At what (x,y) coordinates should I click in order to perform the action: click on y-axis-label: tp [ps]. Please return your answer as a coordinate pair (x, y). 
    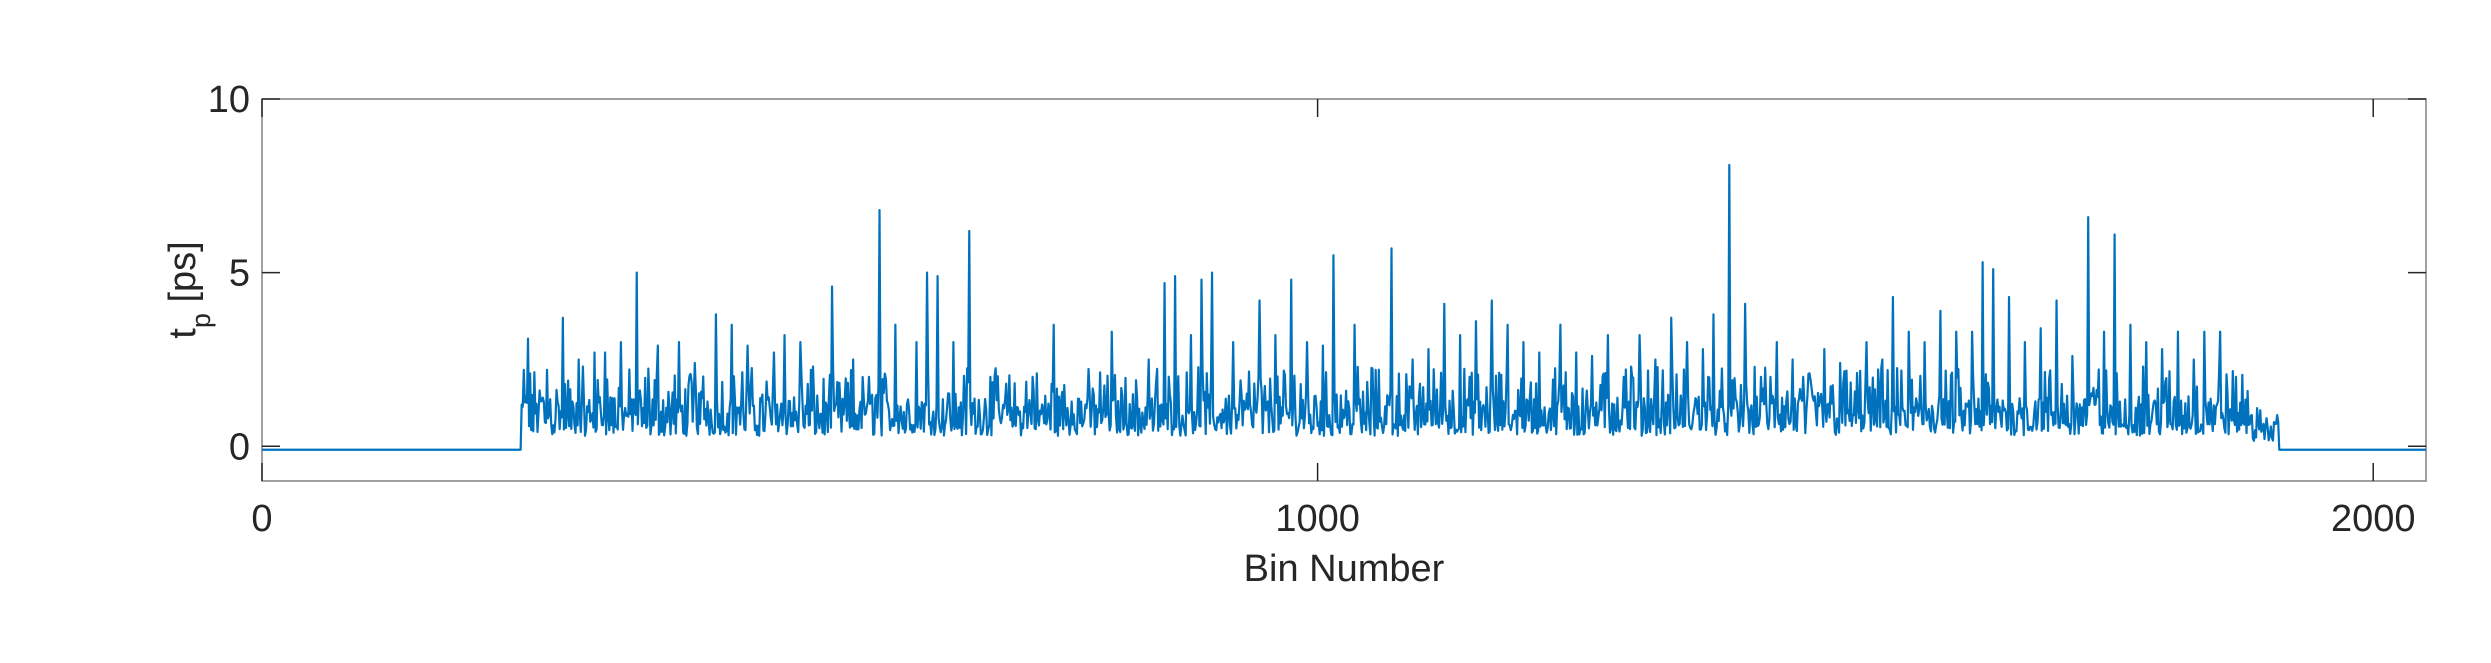
    Looking at the image, I should click on (189, 289).